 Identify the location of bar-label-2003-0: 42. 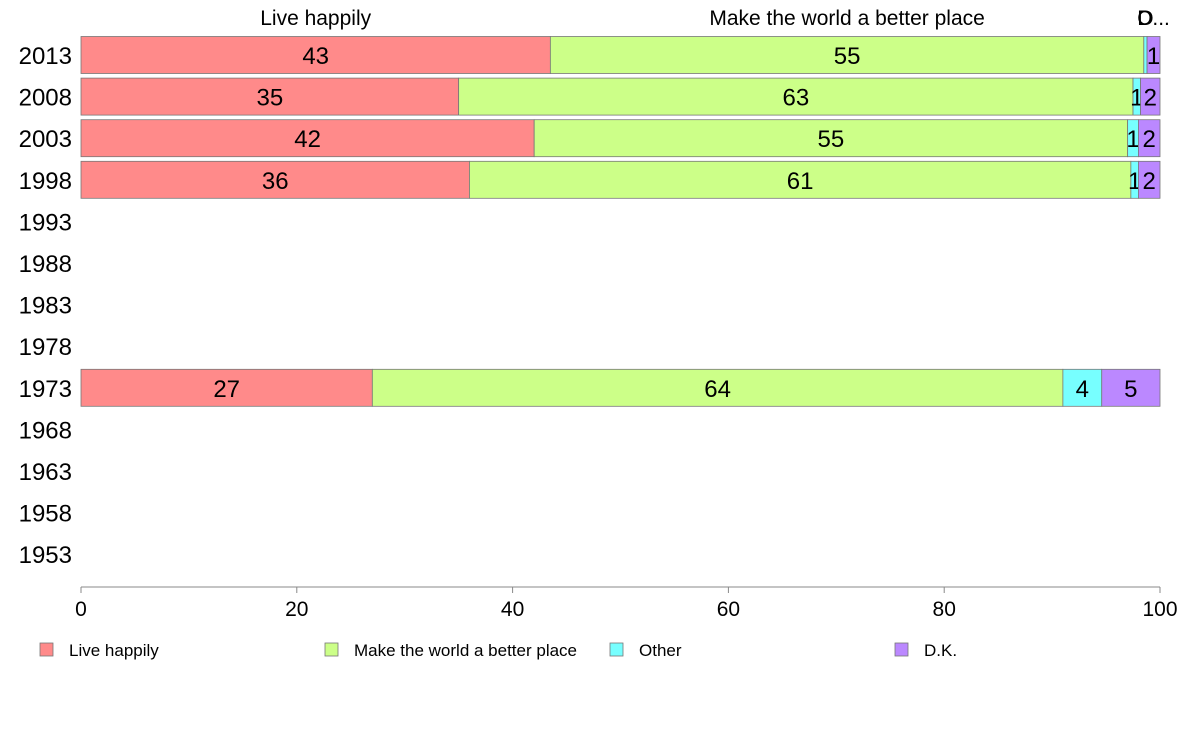
(307, 139).